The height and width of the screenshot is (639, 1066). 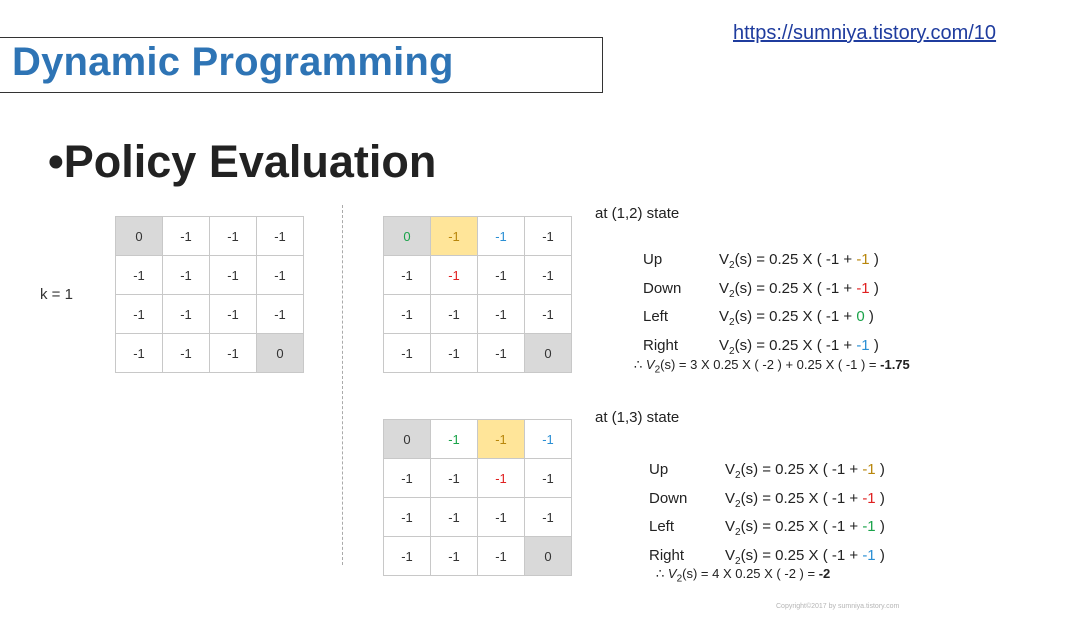 What do you see at coordinates (860, 316) in the screenshot?
I see `equation-value: 0` at bounding box center [860, 316].